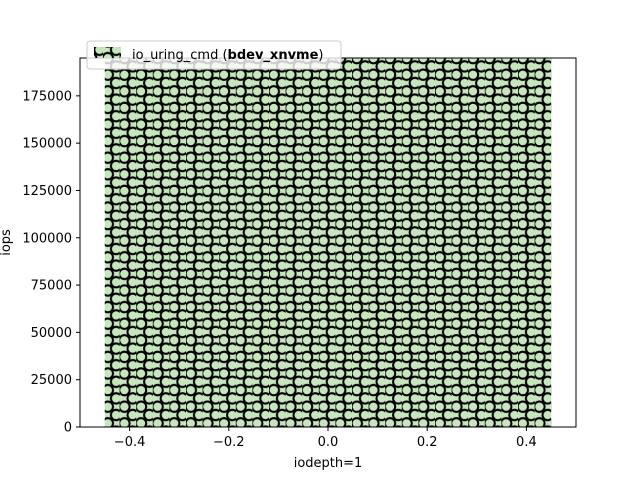  Describe the element at coordinates (328, 463) in the screenshot. I see `x-axis-label: iodepth=1` at that location.